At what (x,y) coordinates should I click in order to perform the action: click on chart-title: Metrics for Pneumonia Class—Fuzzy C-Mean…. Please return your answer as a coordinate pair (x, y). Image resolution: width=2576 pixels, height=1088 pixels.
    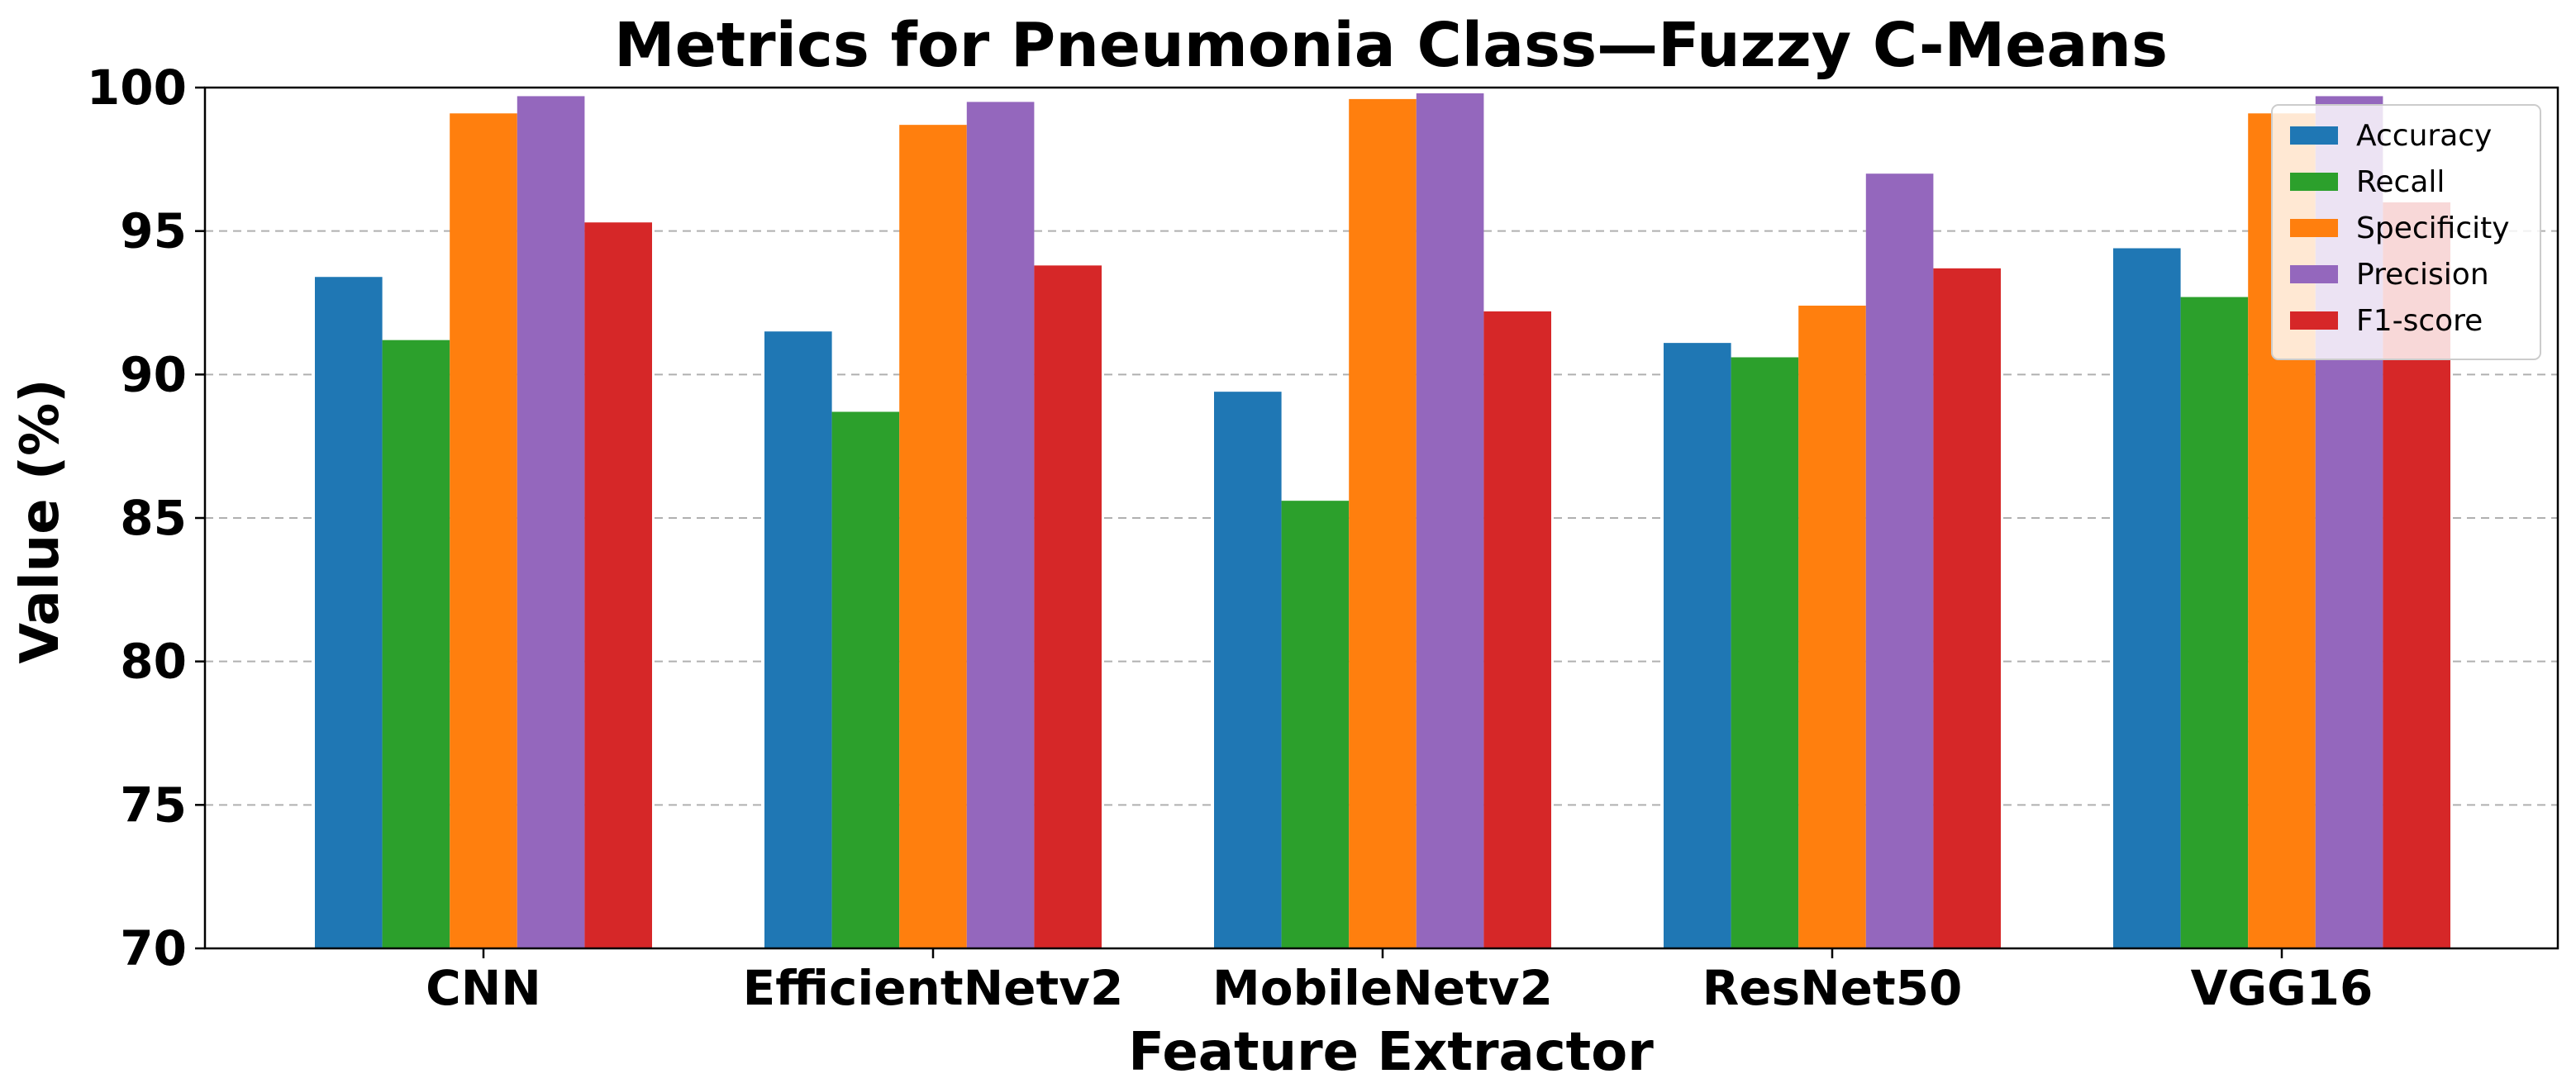
    Looking at the image, I should click on (1391, 45).